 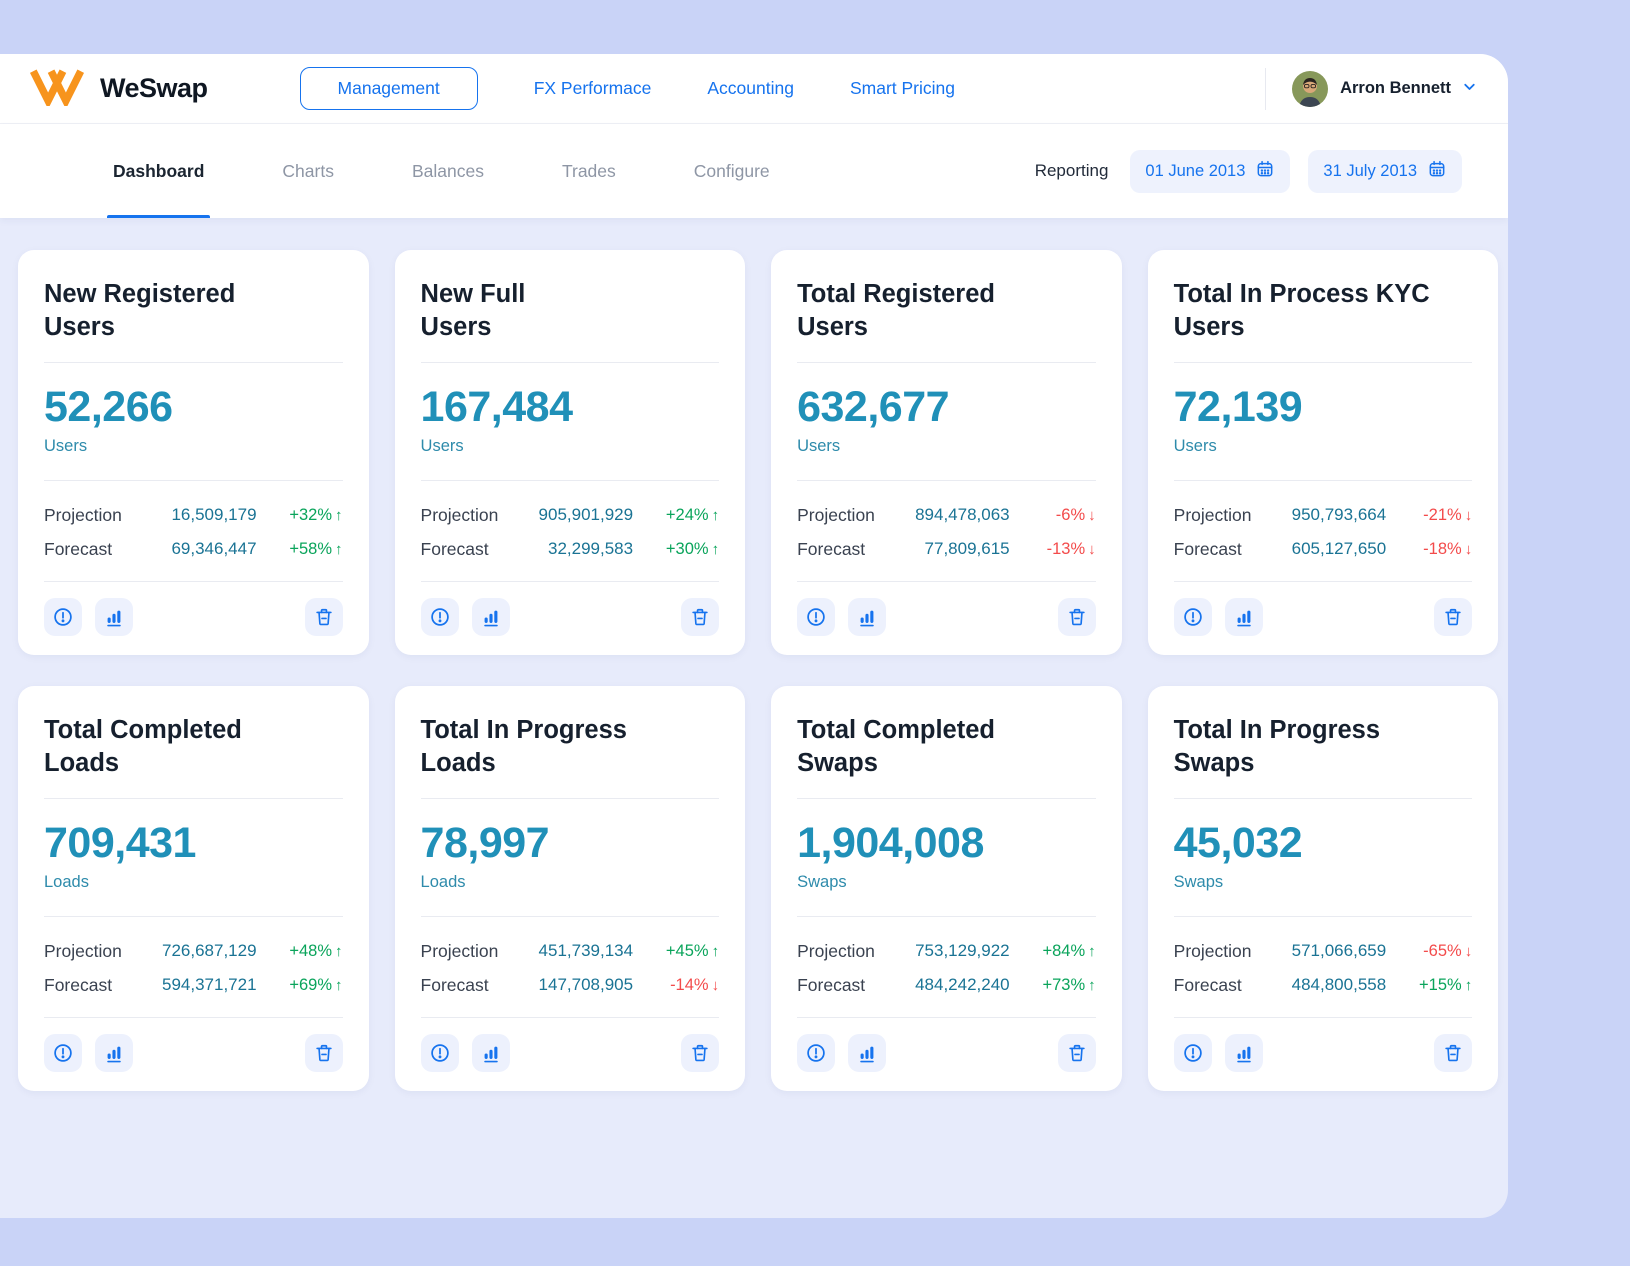 I want to click on forecast-row: Forecast 594,371,721 +69% ↑, so click(x=193, y=985).